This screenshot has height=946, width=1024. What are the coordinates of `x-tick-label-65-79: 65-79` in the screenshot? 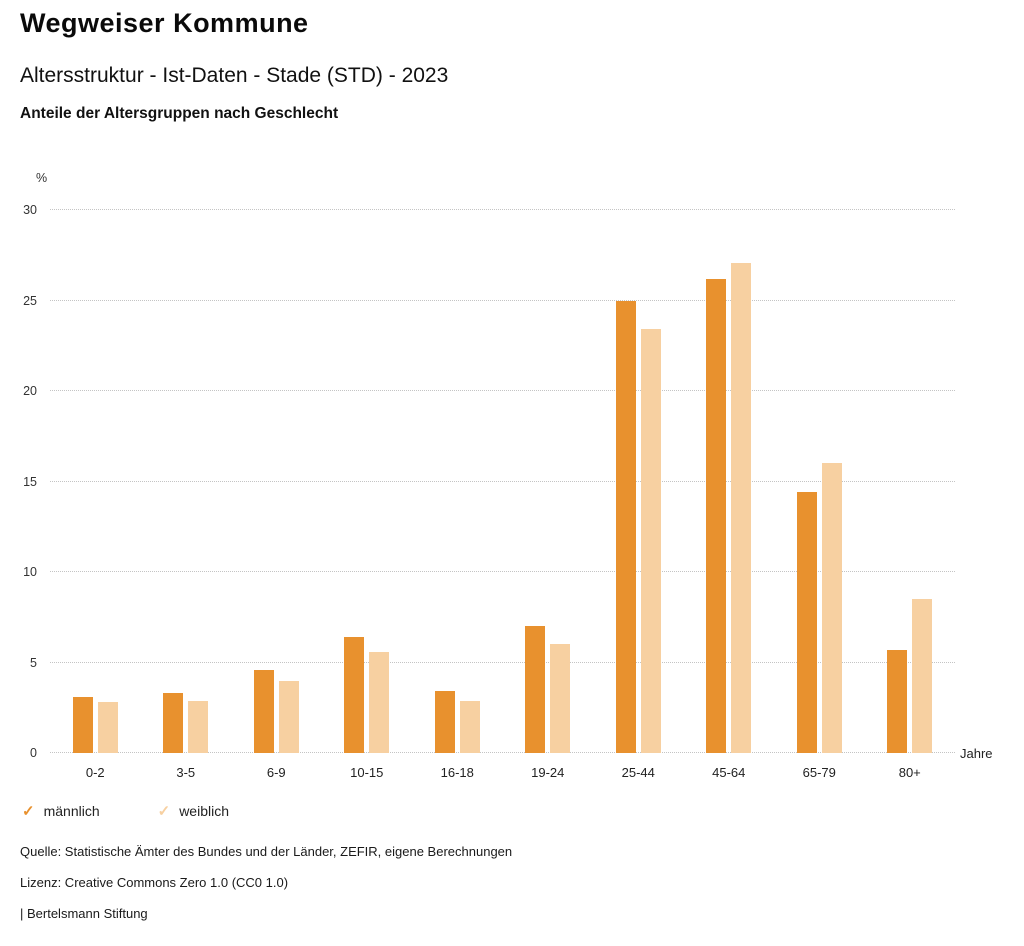 It's located at (819, 772).